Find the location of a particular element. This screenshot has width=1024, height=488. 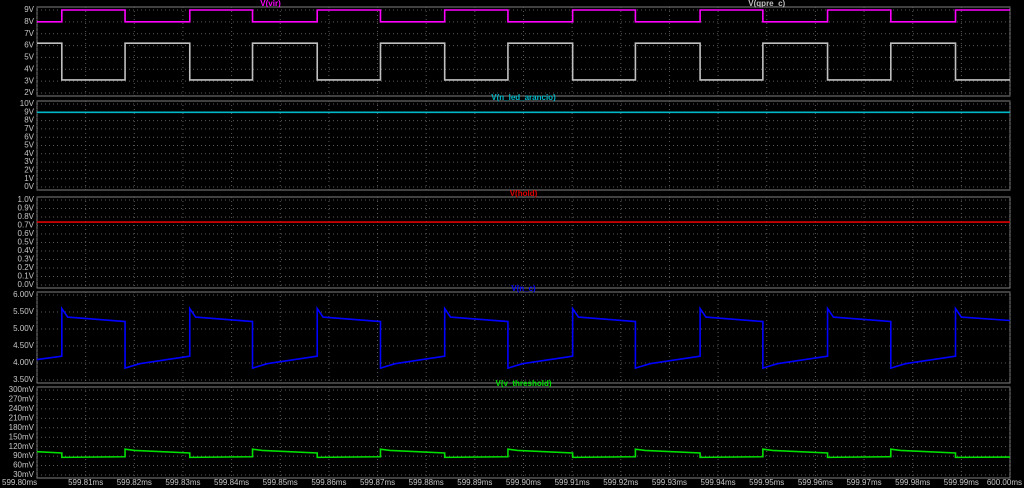

y-tick-label: 10V is located at coordinates (27, 103).